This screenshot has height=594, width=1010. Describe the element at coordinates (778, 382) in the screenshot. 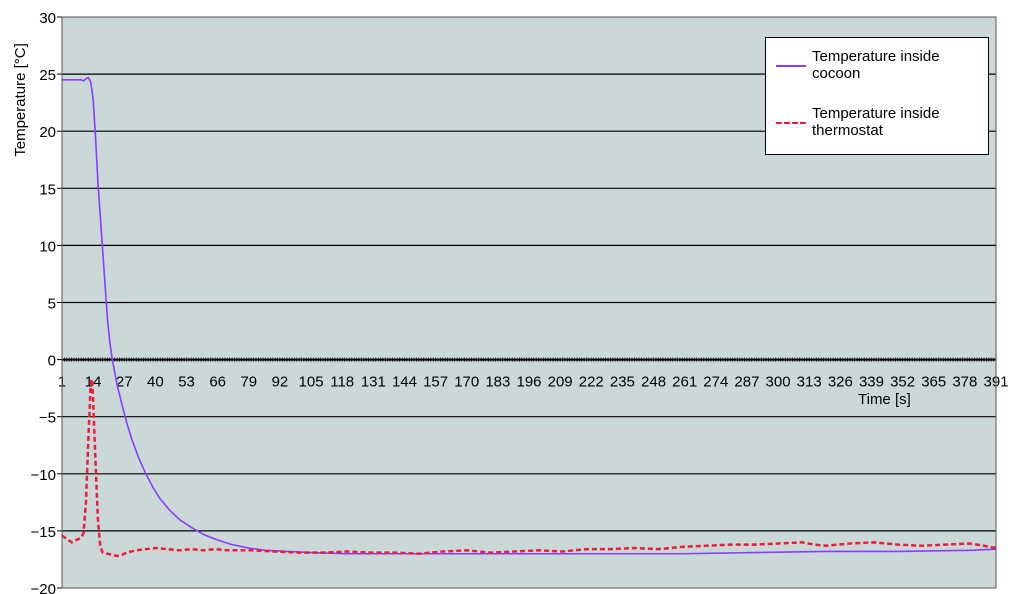

I see `x-tick-label: 300` at that location.